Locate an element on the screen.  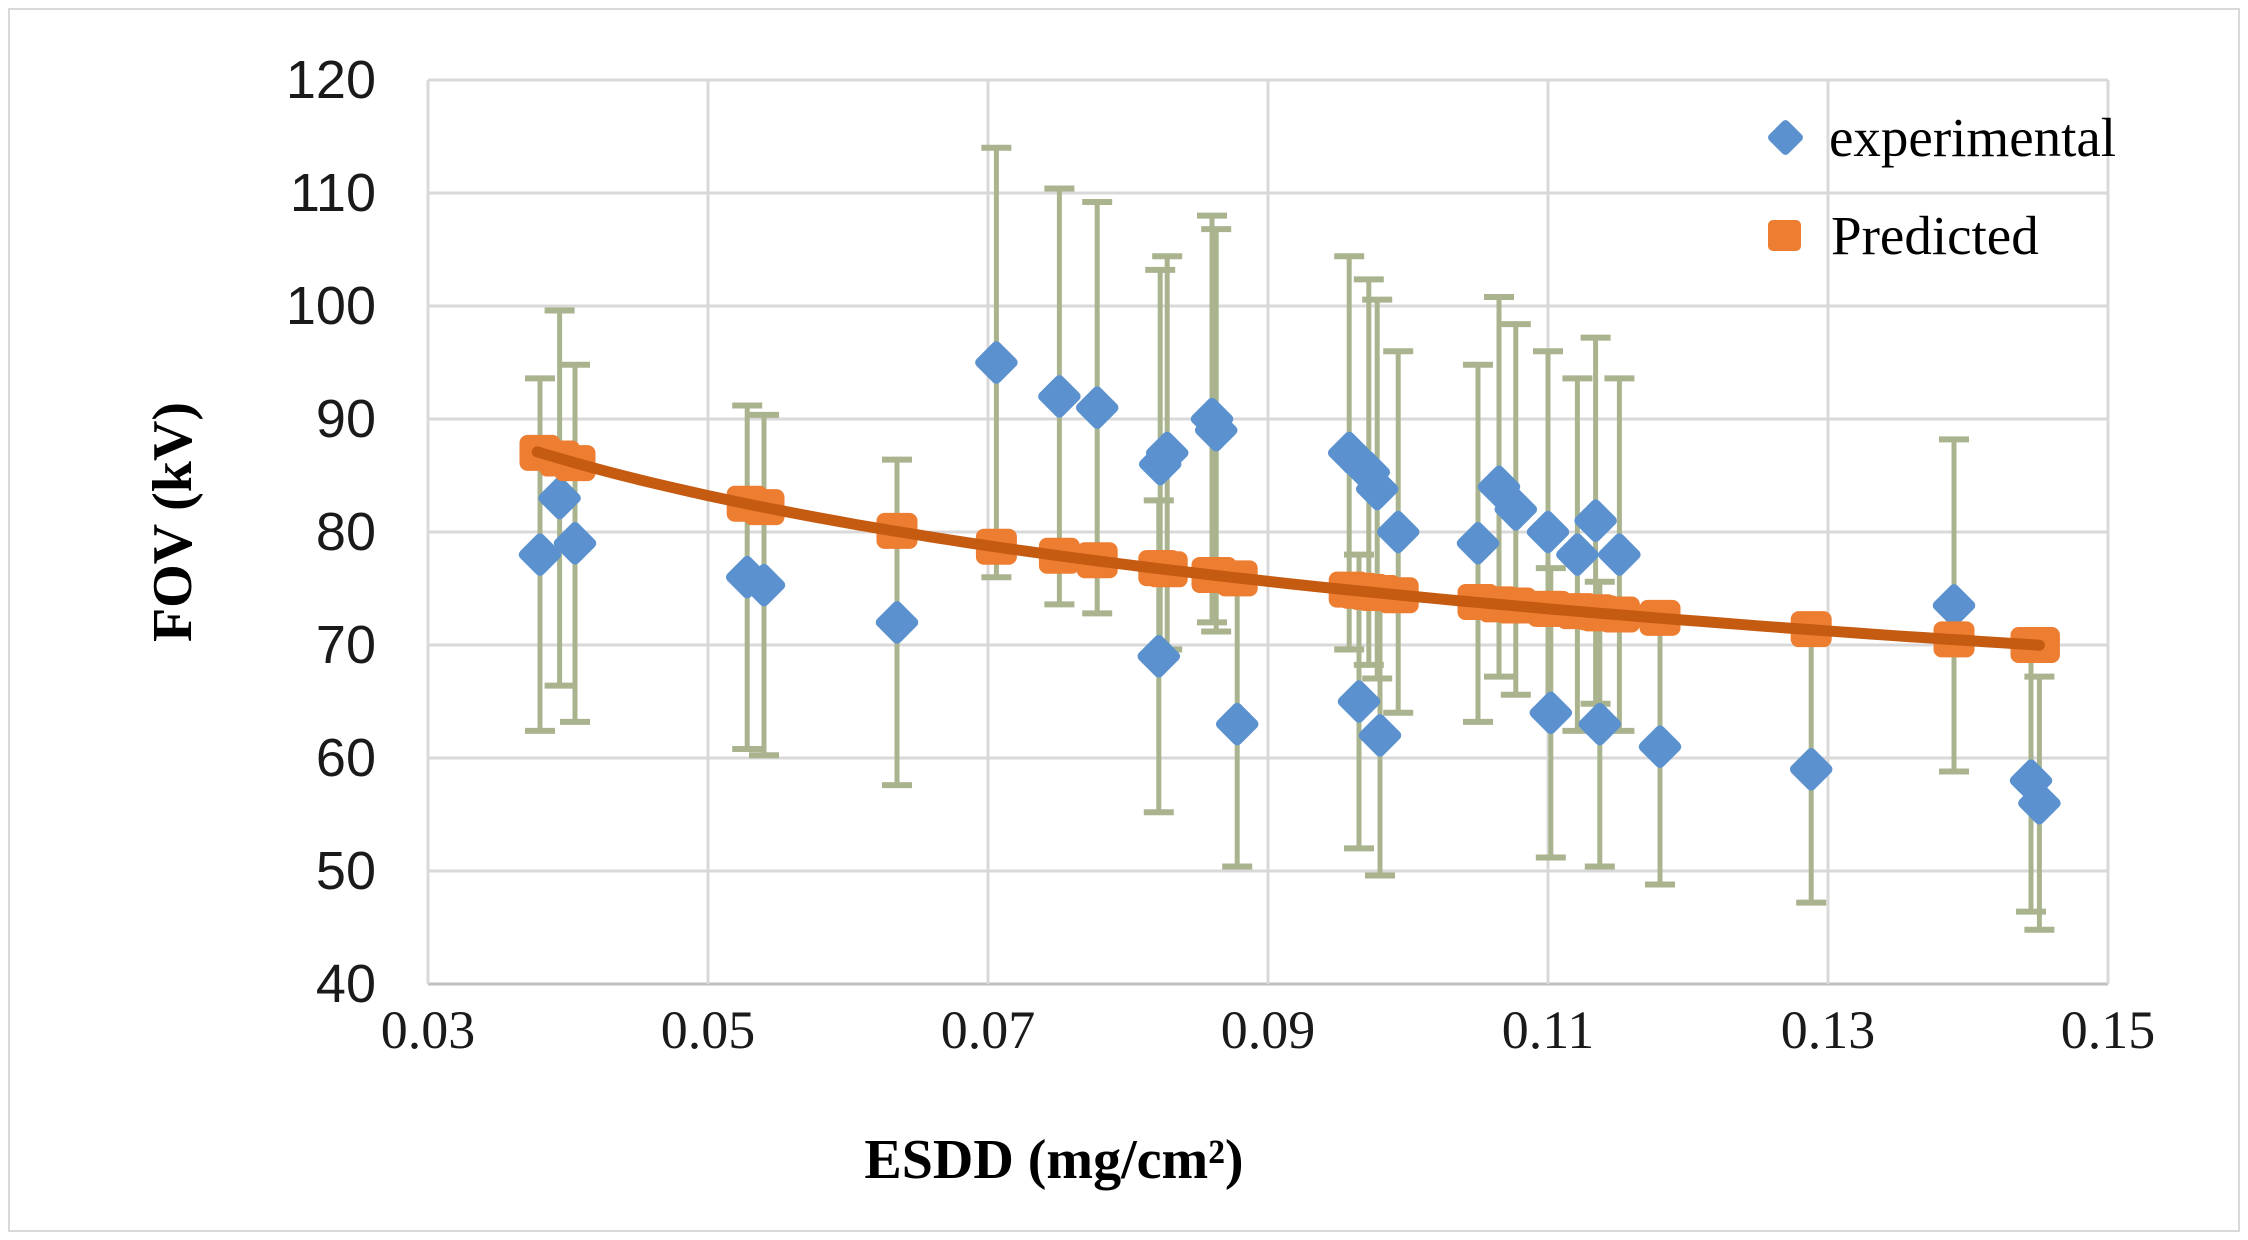
experimental-diamond-icon is located at coordinates (1785, 137).